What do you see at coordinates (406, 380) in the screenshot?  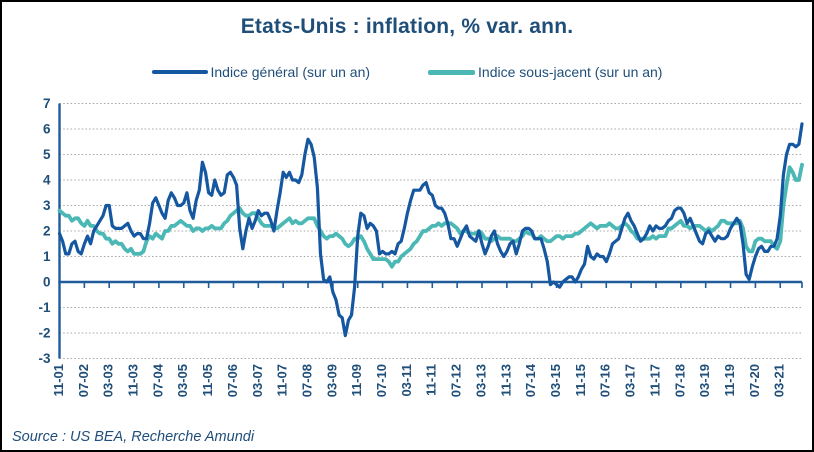 I see `x-tick-label: 03-11` at bounding box center [406, 380].